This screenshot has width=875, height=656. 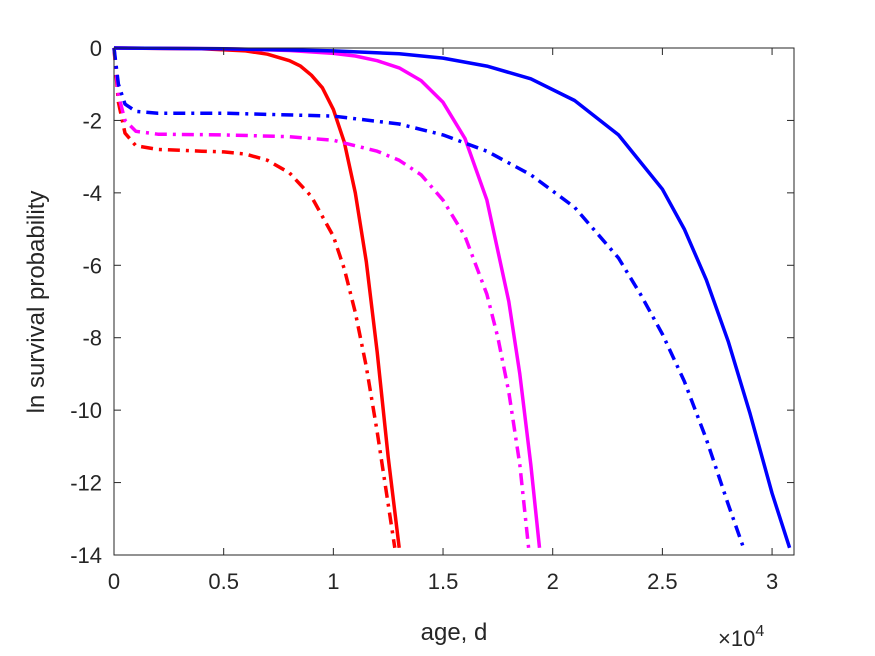 I want to click on y-tick-label: 0, so click(x=96, y=48).